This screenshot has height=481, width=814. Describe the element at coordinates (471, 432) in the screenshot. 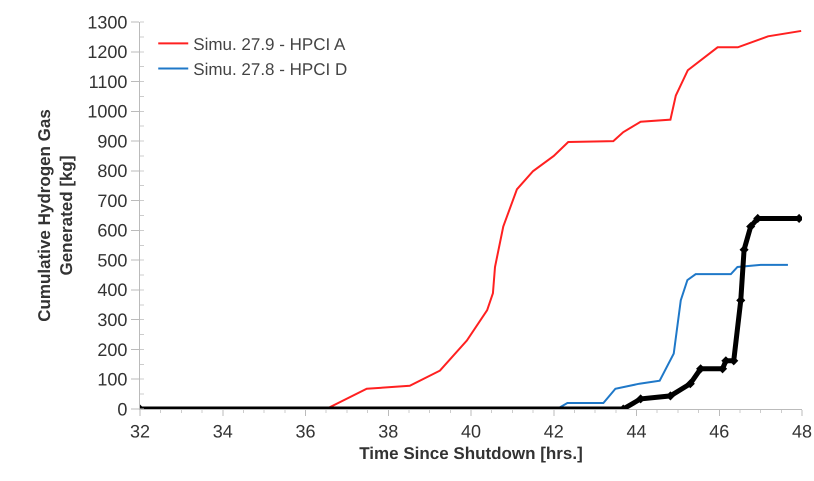

I see `x-tick-label: 40` at that location.